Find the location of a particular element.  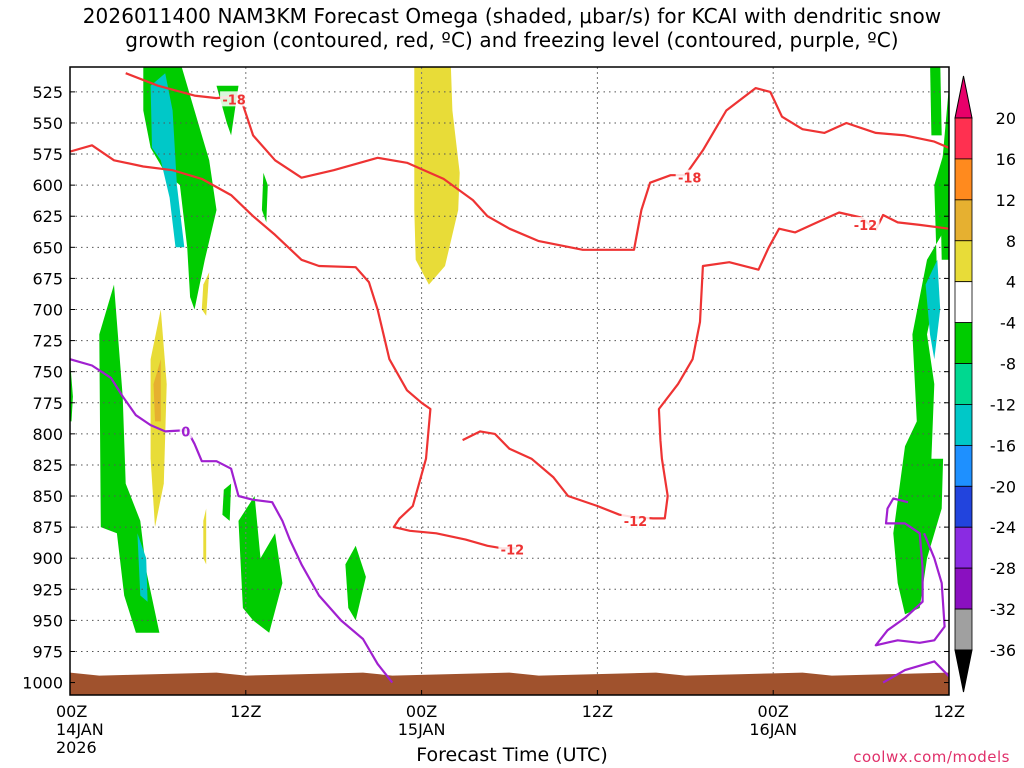

y-tick-label-850: 850 is located at coordinates (47, 496).